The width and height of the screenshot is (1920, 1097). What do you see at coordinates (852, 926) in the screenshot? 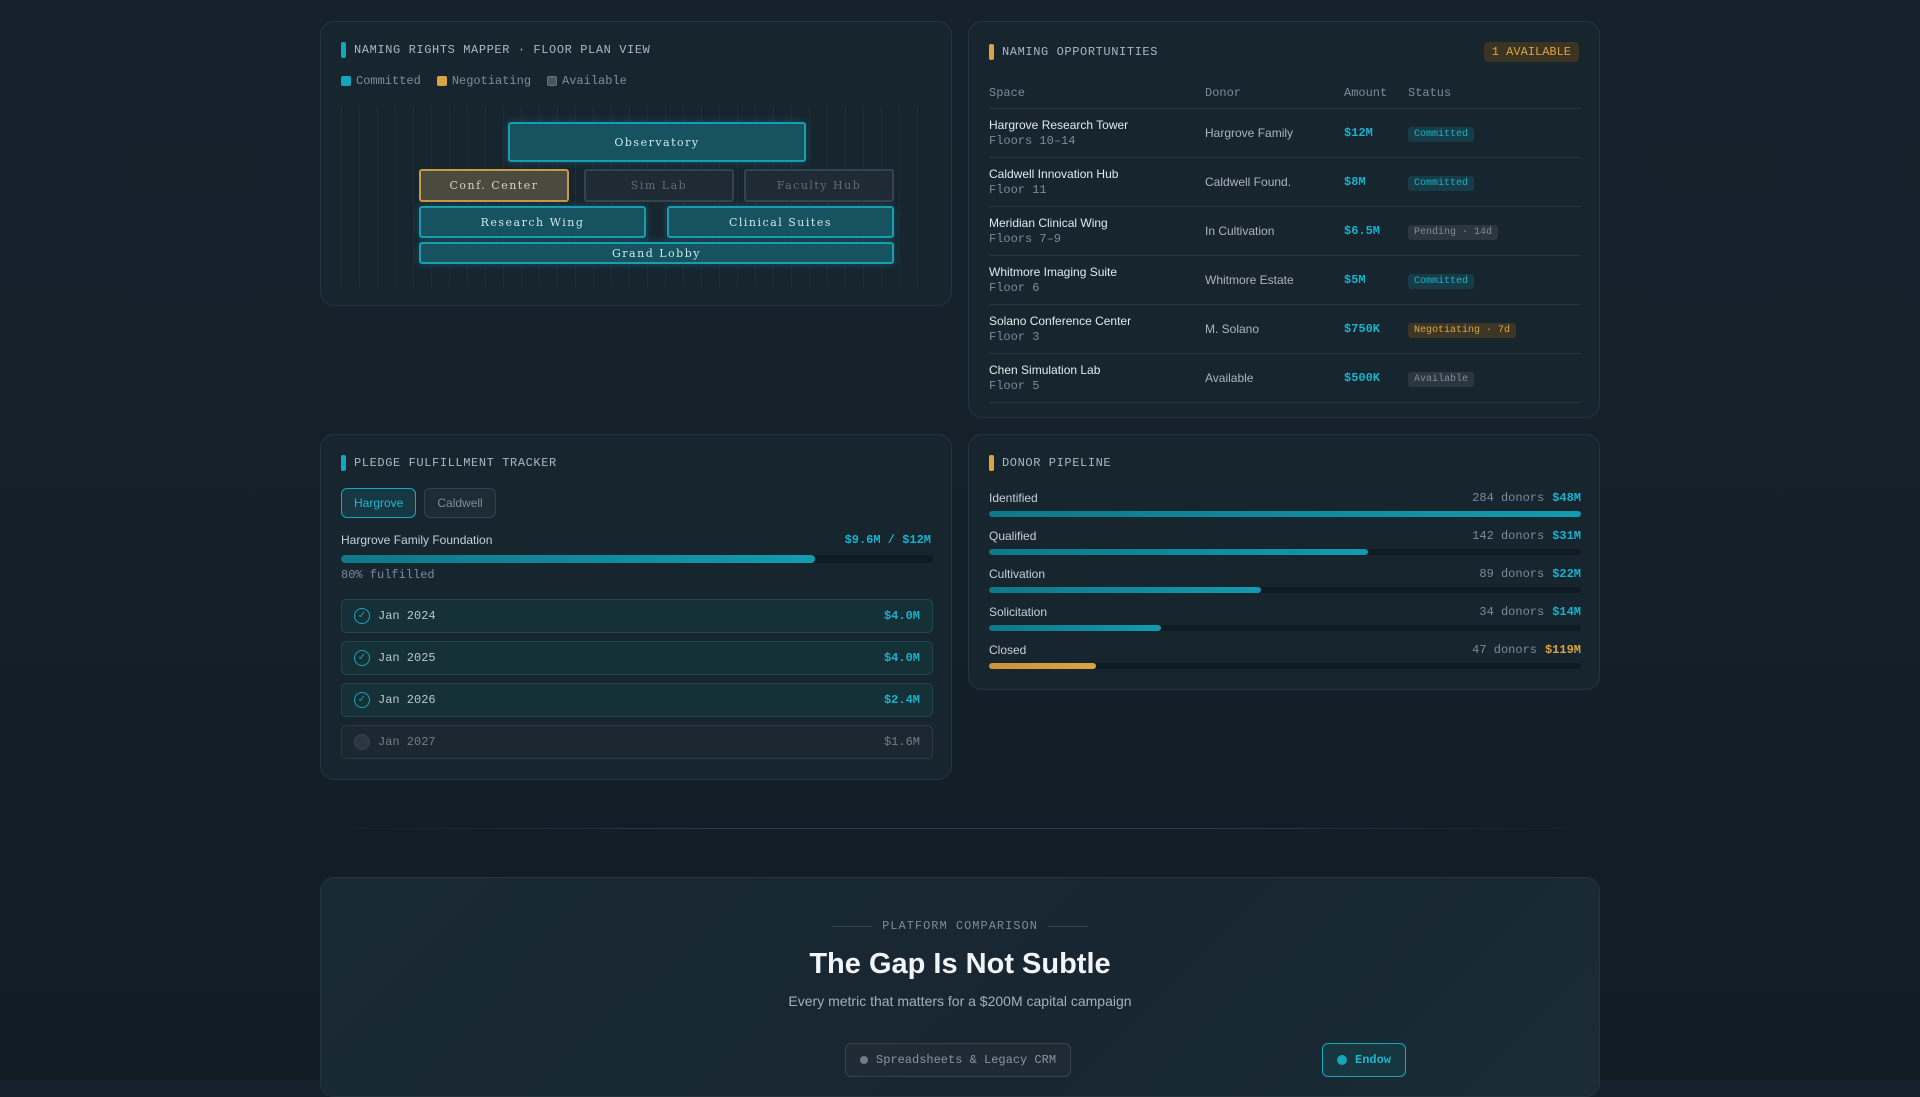
I see `kicker-line` at bounding box center [852, 926].